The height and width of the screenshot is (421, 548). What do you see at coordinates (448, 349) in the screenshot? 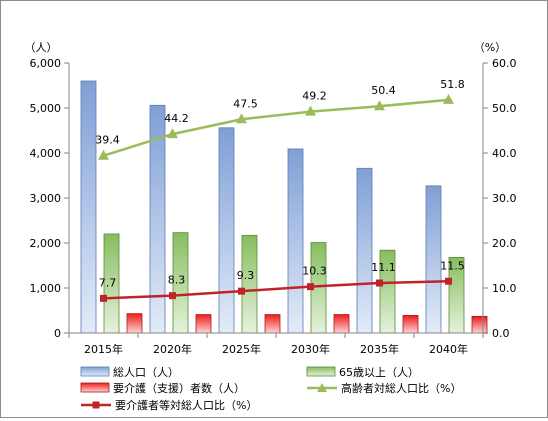
I see `x-tick-label: 2040年` at bounding box center [448, 349].